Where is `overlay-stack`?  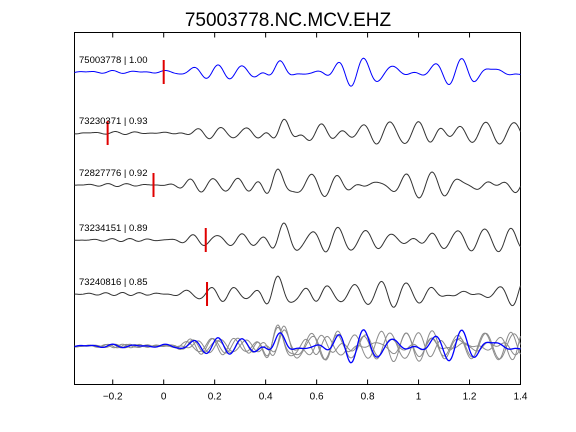
overlay-stack is located at coordinates (297, 344).